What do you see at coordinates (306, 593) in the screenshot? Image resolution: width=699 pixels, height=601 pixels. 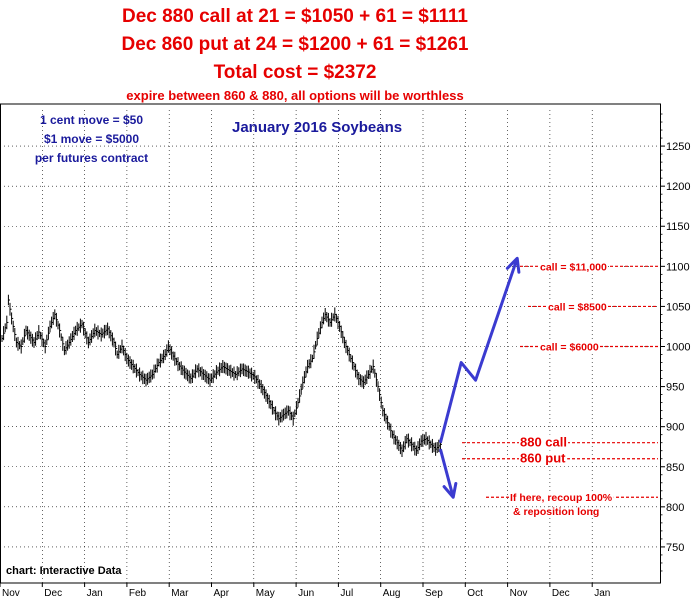 I see `x-tick-label: Jun` at bounding box center [306, 593].